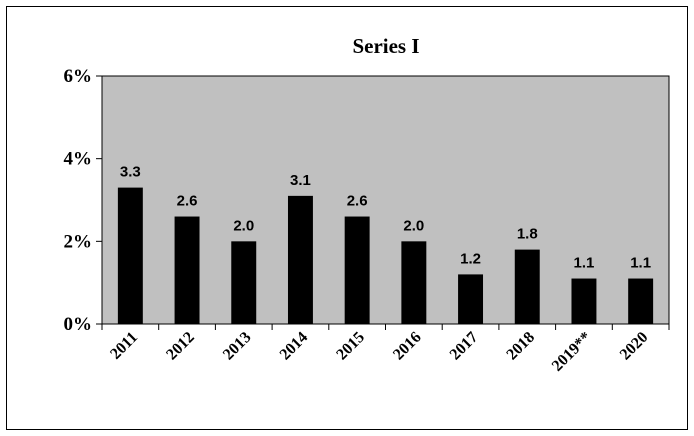  Describe the element at coordinates (237, 346) in the screenshot. I see `x-tick-label: 2013` at that location.